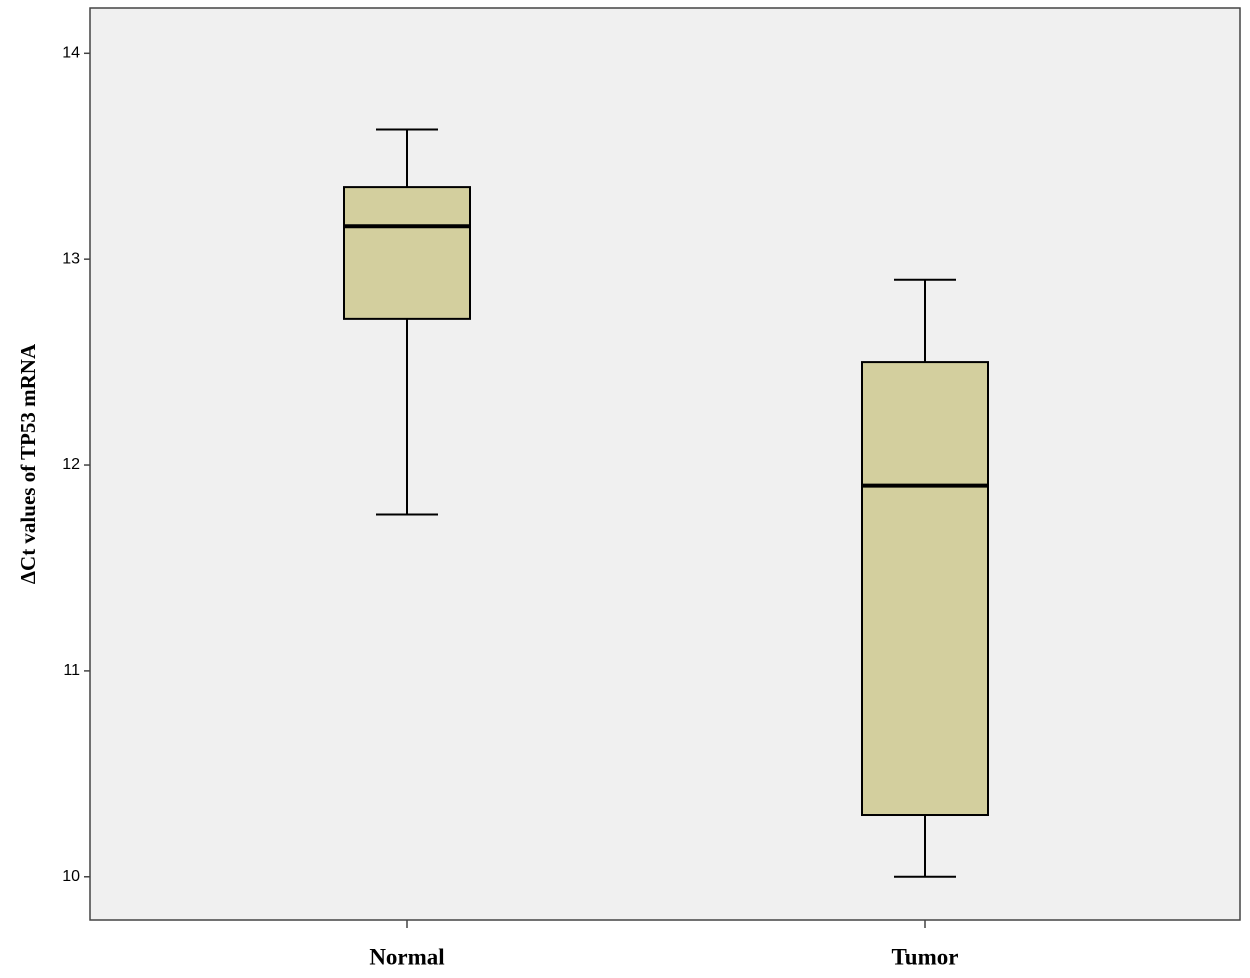  Describe the element at coordinates (71, 258) in the screenshot. I see `y-tick-label: 13` at that location.